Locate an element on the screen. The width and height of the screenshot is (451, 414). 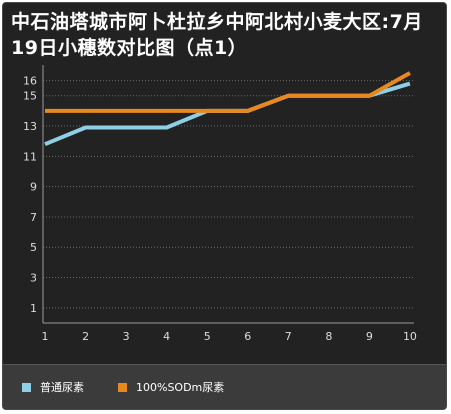
legend-item-series-1: 普通尿素 is located at coordinates (53, 387).